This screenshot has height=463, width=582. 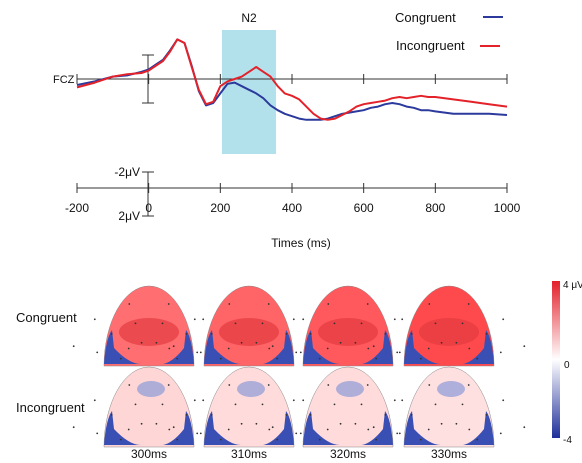 I want to click on row-label-congruent: Congruent, so click(x=46, y=317).